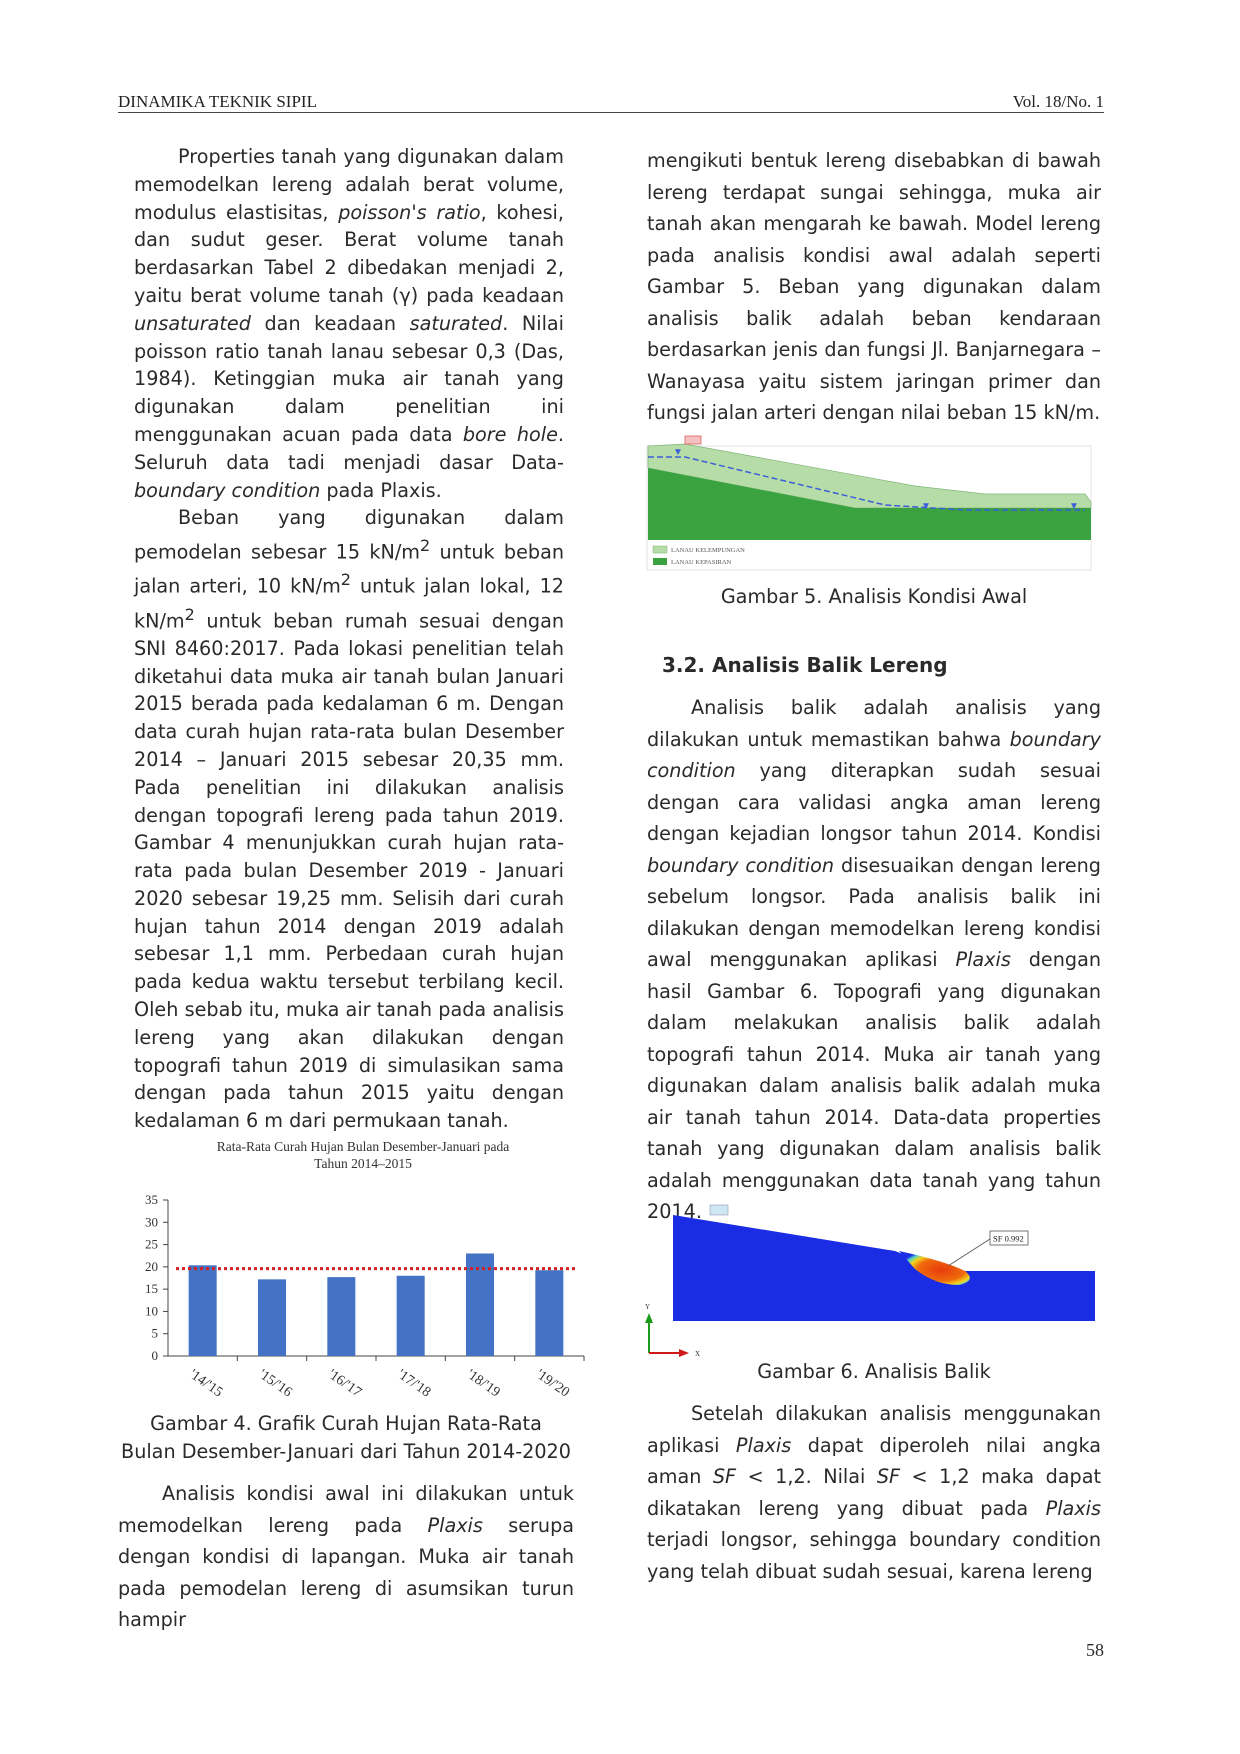  Describe the element at coordinates (874, 596) in the screenshot. I see `figure-5-caption: Gambar 5. Analisis Kondisi Awal` at that location.